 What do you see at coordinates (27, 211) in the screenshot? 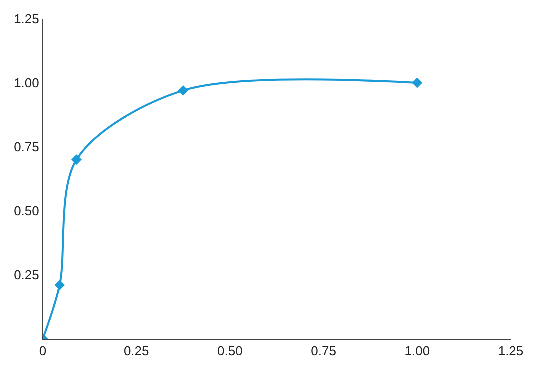
I see `y-tick-label: 0.50` at bounding box center [27, 211].